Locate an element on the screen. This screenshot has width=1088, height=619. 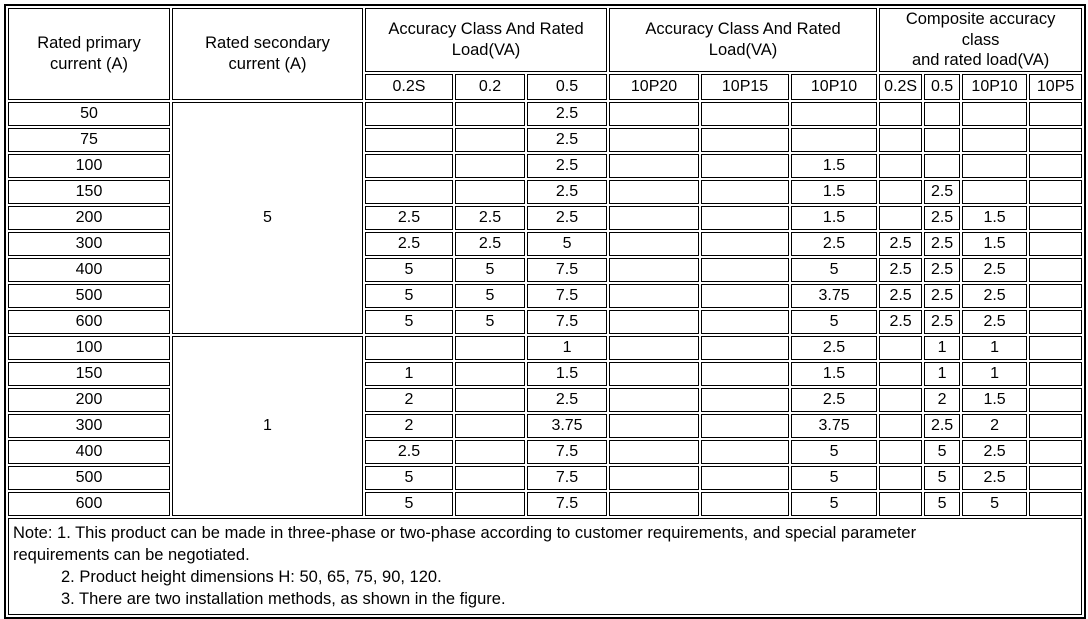
table-row: 75 2.5 is located at coordinates (545, 139).